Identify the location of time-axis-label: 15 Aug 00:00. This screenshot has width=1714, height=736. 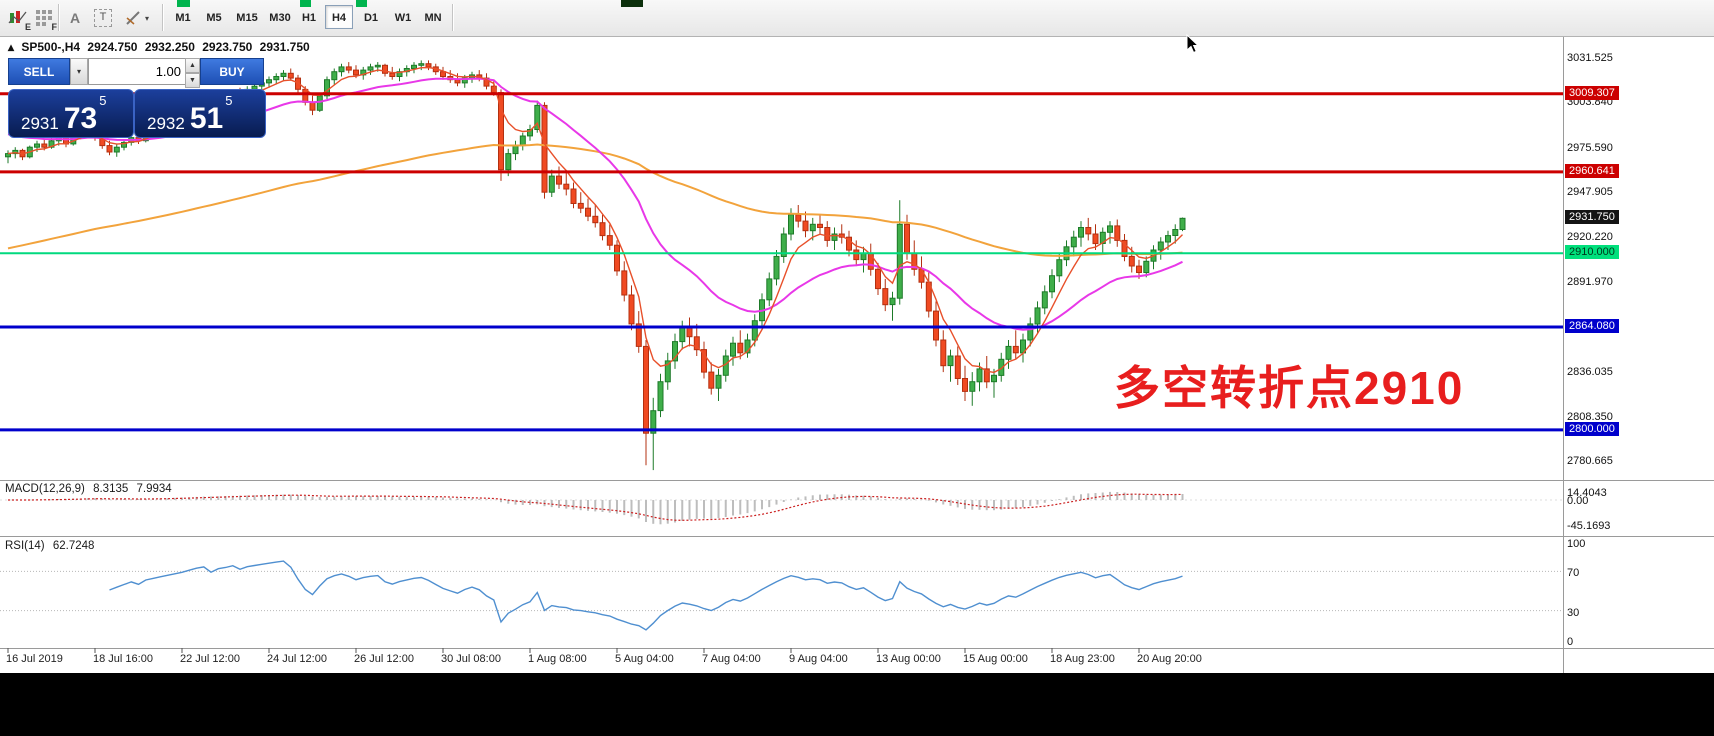
(995, 659).